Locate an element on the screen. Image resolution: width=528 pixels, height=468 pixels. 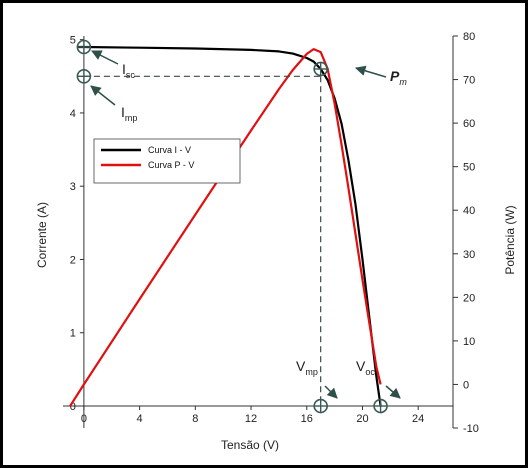
arrow-imp is located at coordinates (103, 95).